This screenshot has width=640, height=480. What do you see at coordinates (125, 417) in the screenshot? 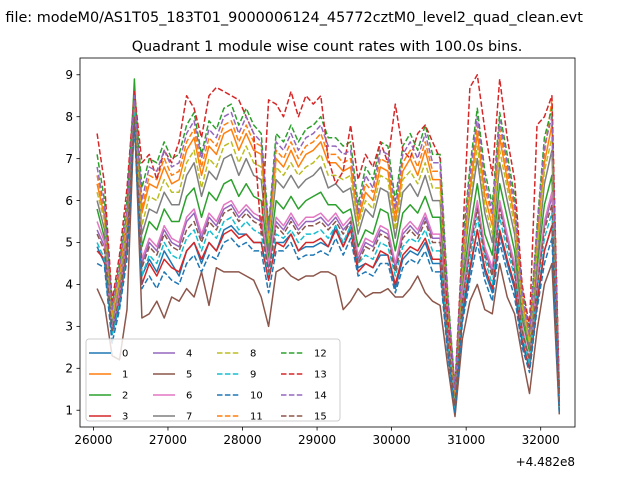
I see `legend-label: 3` at bounding box center [125, 417].